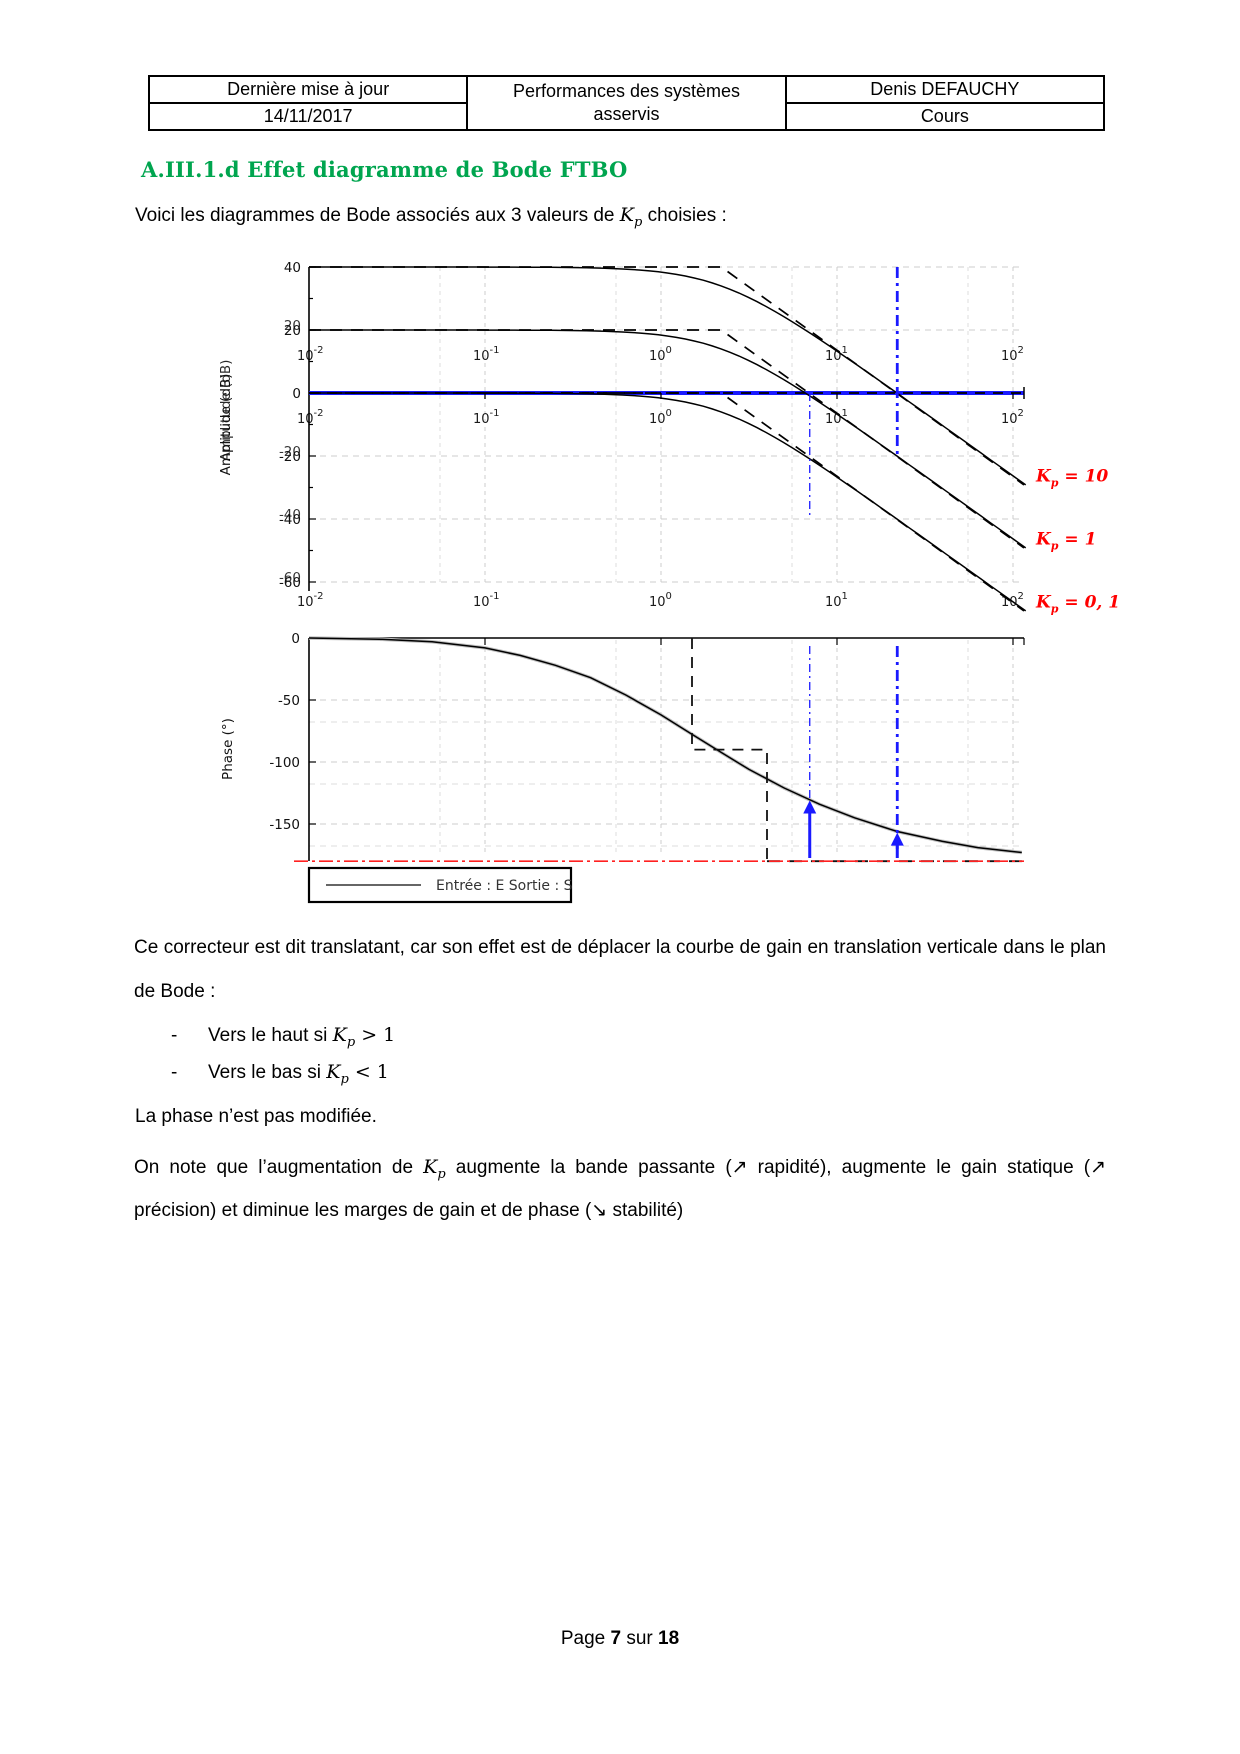  I want to click on list-item: - Vers le bas si Kp < 1, so click(638, 1073).